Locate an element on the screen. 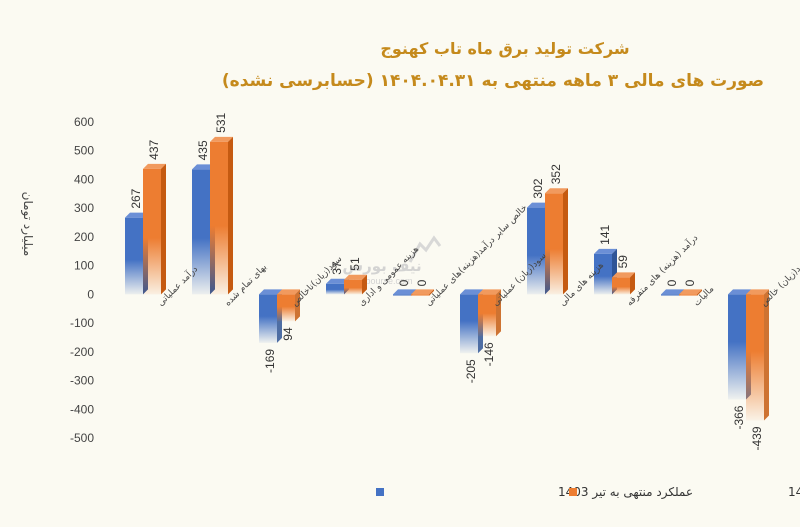 The width and height of the screenshot is (800, 527). data-label: 51 is located at coordinates (355, 264).